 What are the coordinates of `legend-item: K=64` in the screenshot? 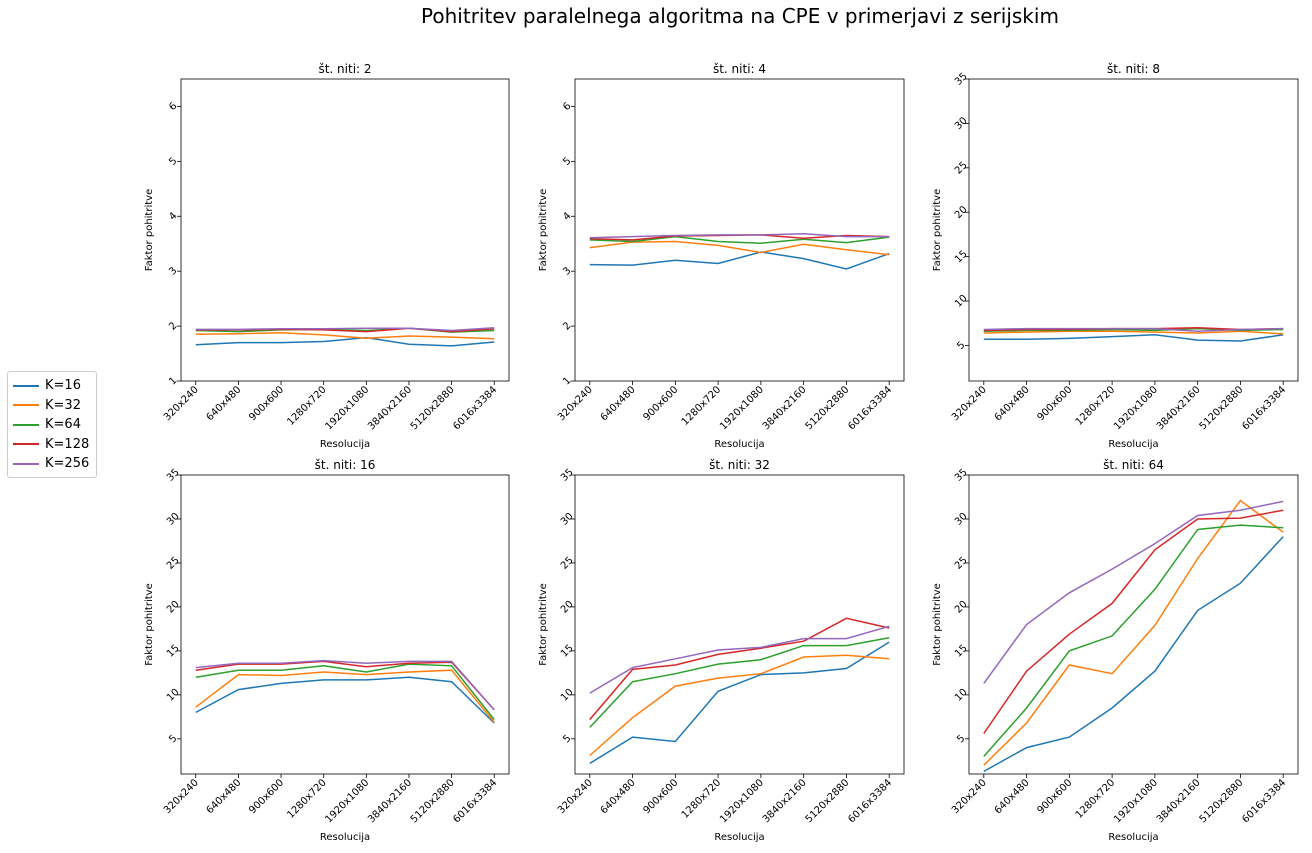 It's located at (52, 425).